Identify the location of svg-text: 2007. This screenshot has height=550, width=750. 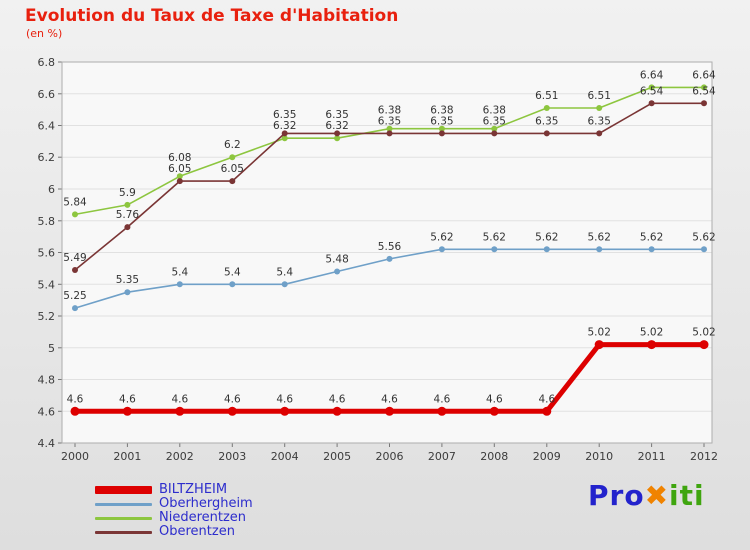
(442, 456).